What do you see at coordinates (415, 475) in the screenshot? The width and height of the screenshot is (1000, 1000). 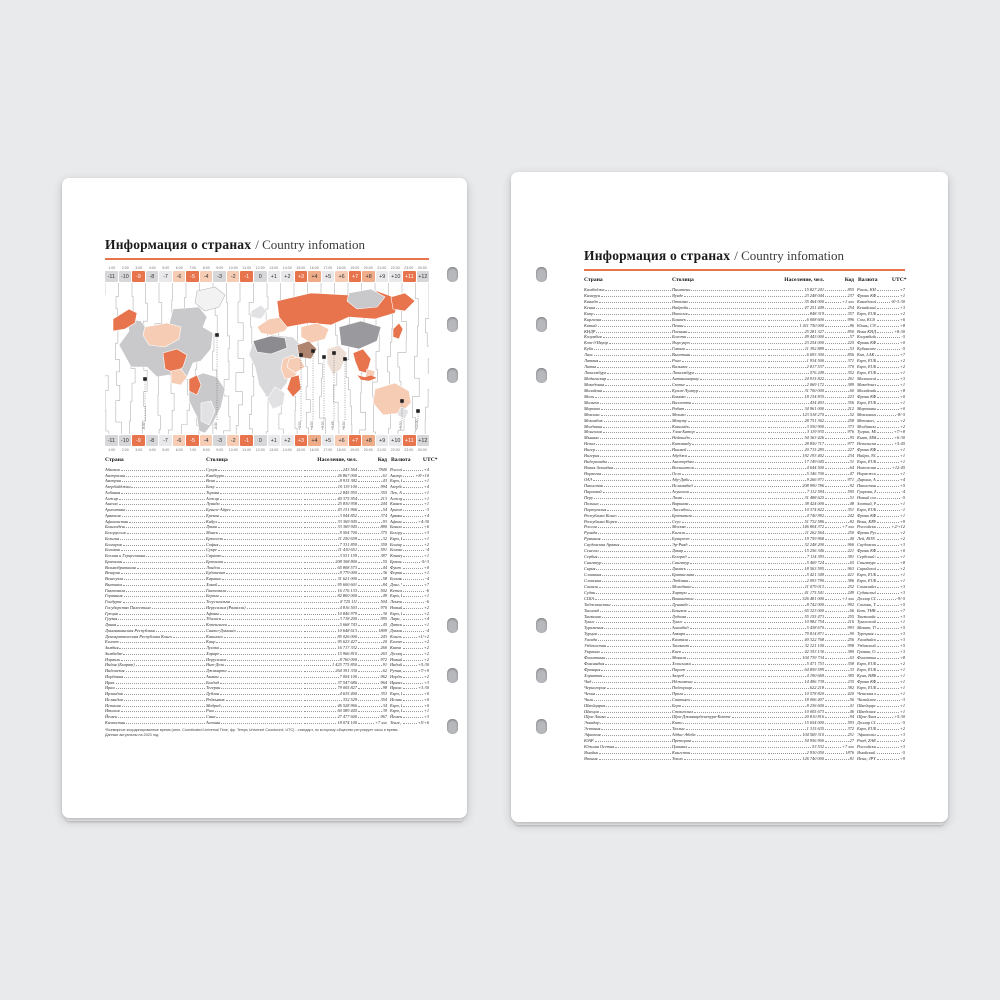 I see `cell-utc: +8/+10` at bounding box center [415, 475].